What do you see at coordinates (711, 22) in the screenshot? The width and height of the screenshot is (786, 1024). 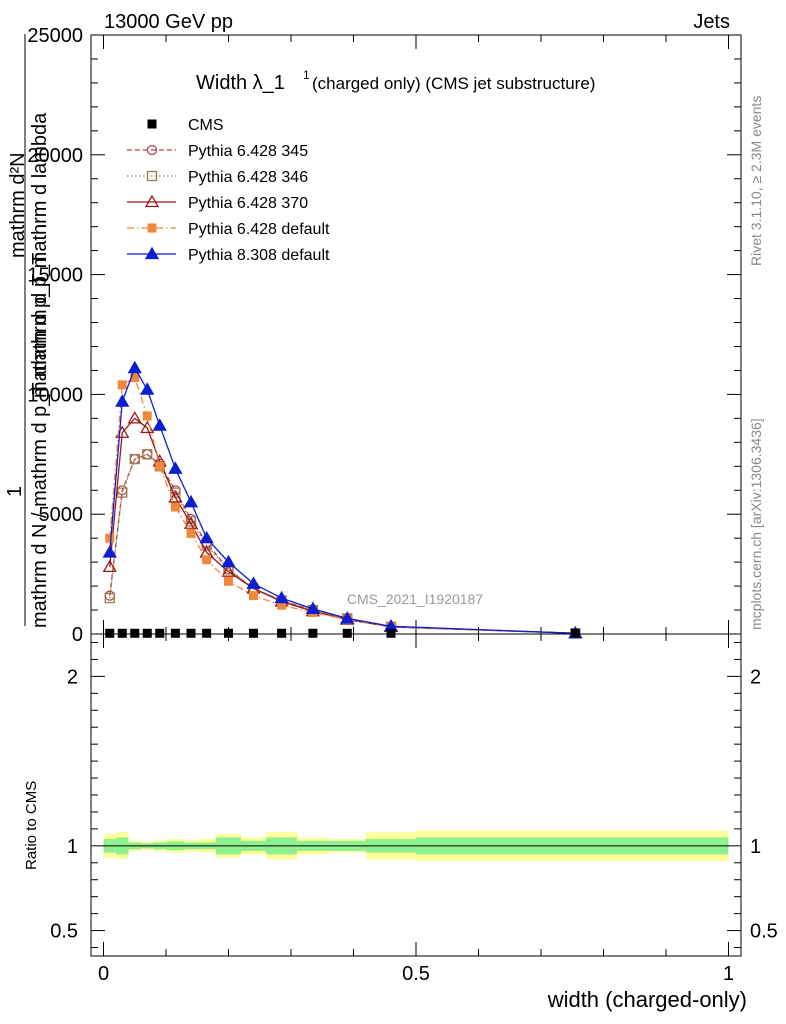 I see `header-jets: Jets` at bounding box center [711, 22].